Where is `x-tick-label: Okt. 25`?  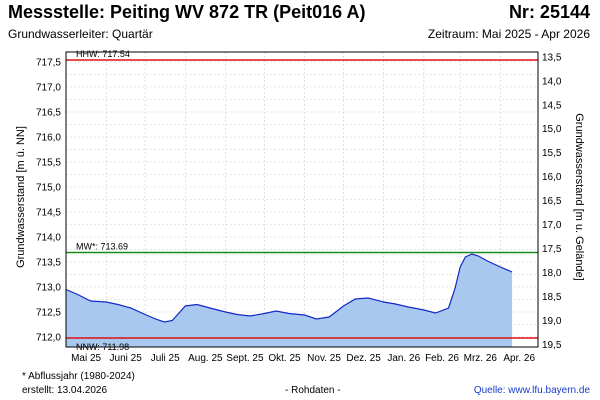
x-tick-label: Okt. 25 is located at coordinates (284, 358).